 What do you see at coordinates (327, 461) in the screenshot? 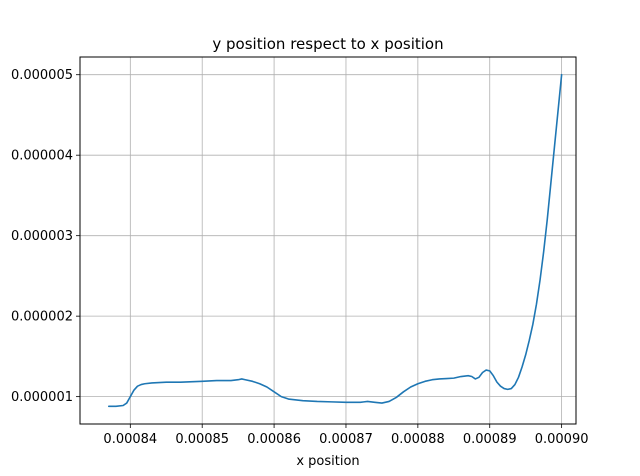
I see `x-axis-label: x position` at bounding box center [327, 461].